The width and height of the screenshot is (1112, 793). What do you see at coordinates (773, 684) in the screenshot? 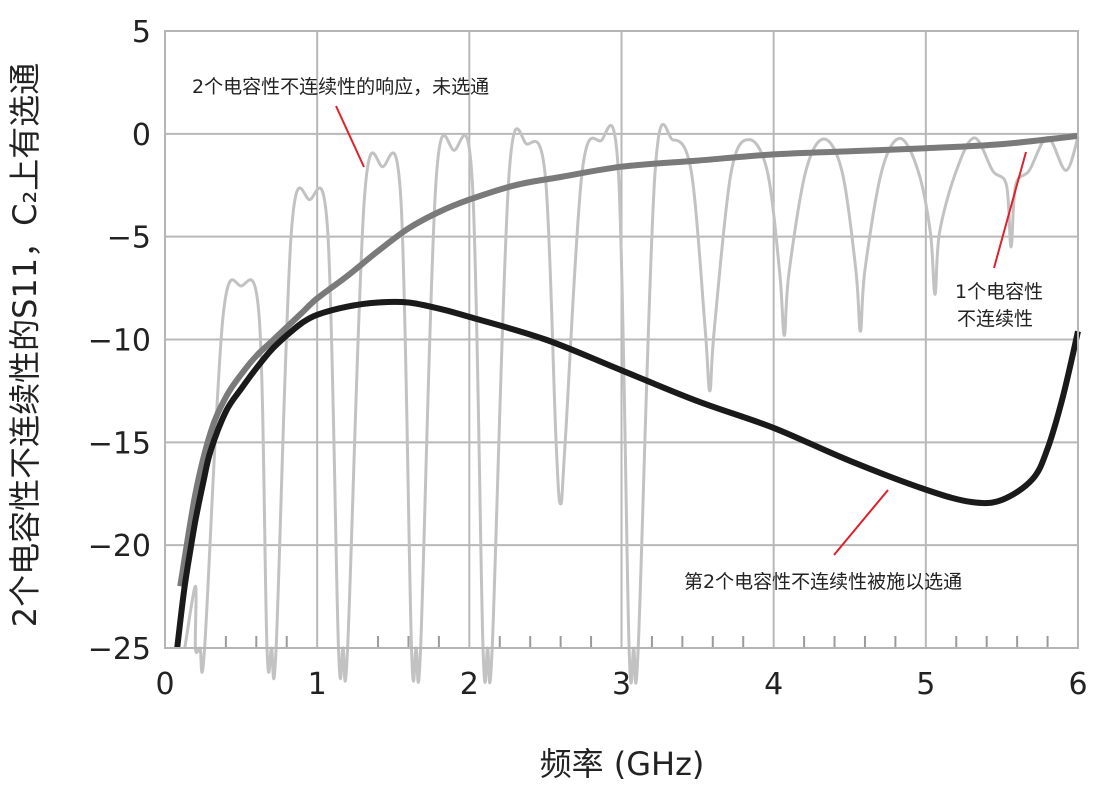
I see `x-tick-label: 4` at bounding box center [773, 684].